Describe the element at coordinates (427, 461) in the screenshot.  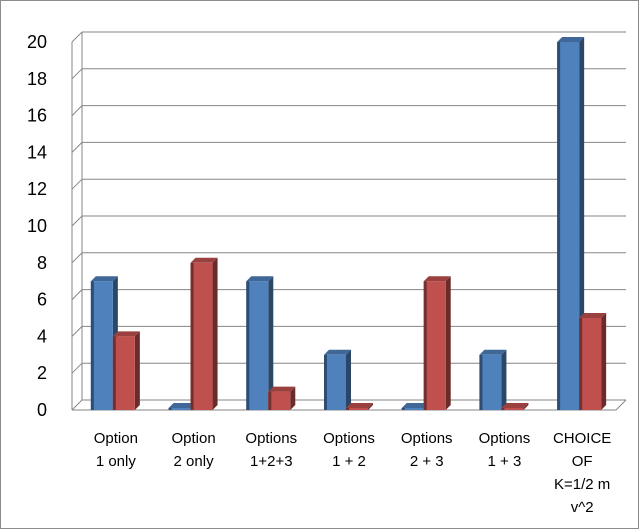
I see `x-tick-label: 2 + 3` at that location.